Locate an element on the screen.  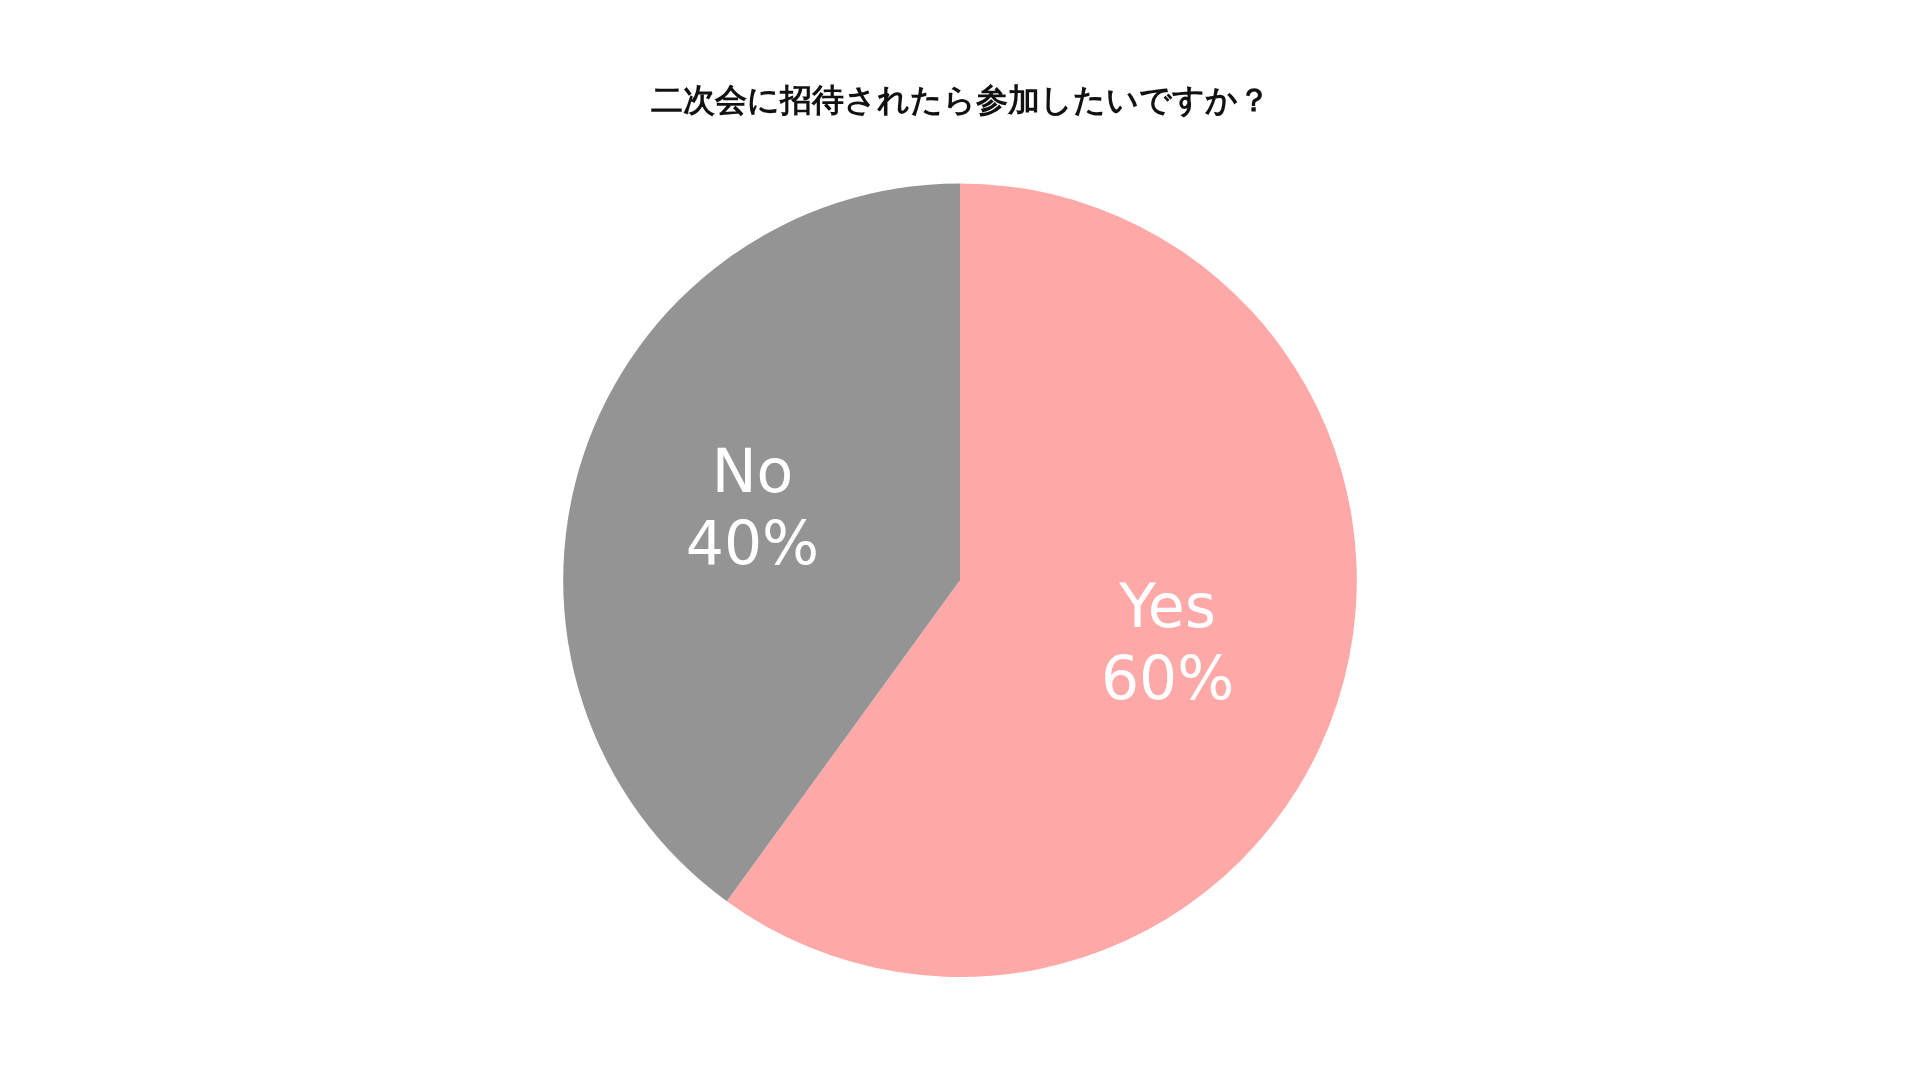
chart-title: 二次会に招待されたら参加したいですか？ is located at coordinates (960, 99).